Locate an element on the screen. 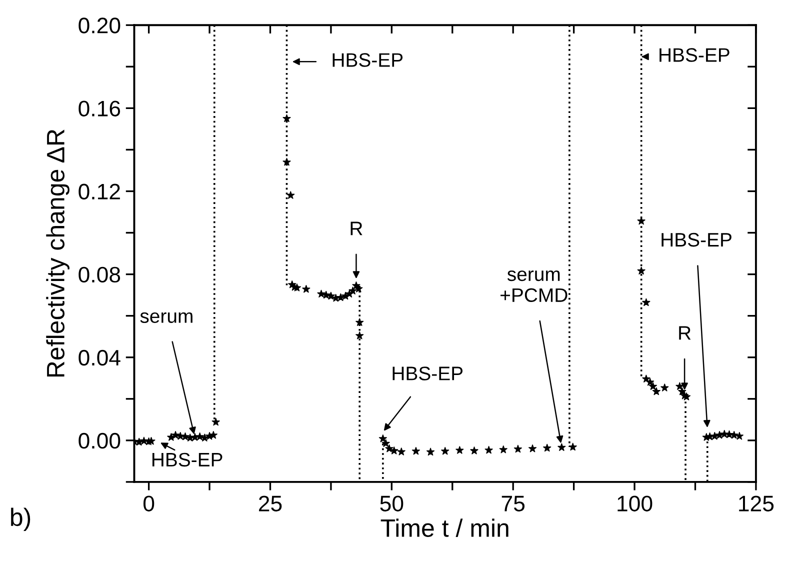  x-tick-label: 125 is located at coordinates (756, 504).